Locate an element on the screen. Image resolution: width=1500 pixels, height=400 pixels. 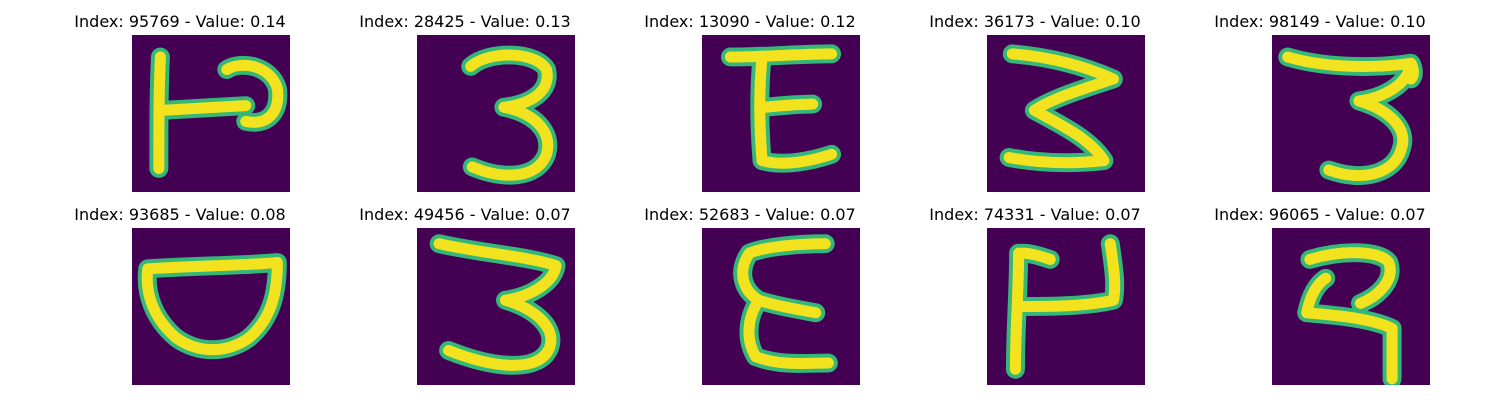
panel-3: Index: 13090 - Value: 0.12 is located at coordinates (750, 96).